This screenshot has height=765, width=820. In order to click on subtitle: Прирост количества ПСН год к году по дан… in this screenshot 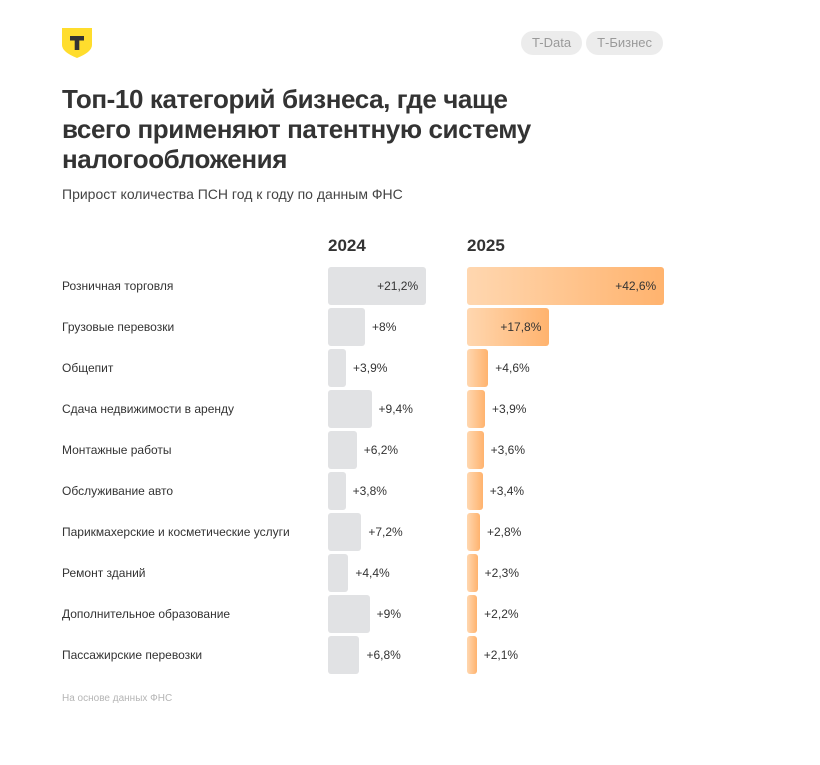, I will do `click(232, 194)`.